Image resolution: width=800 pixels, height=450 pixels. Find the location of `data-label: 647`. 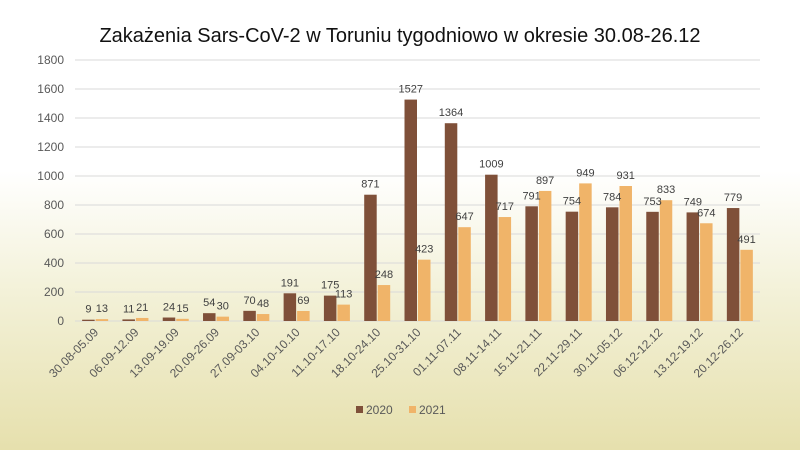

data-label: 647 is located at coordinates (464, 217).